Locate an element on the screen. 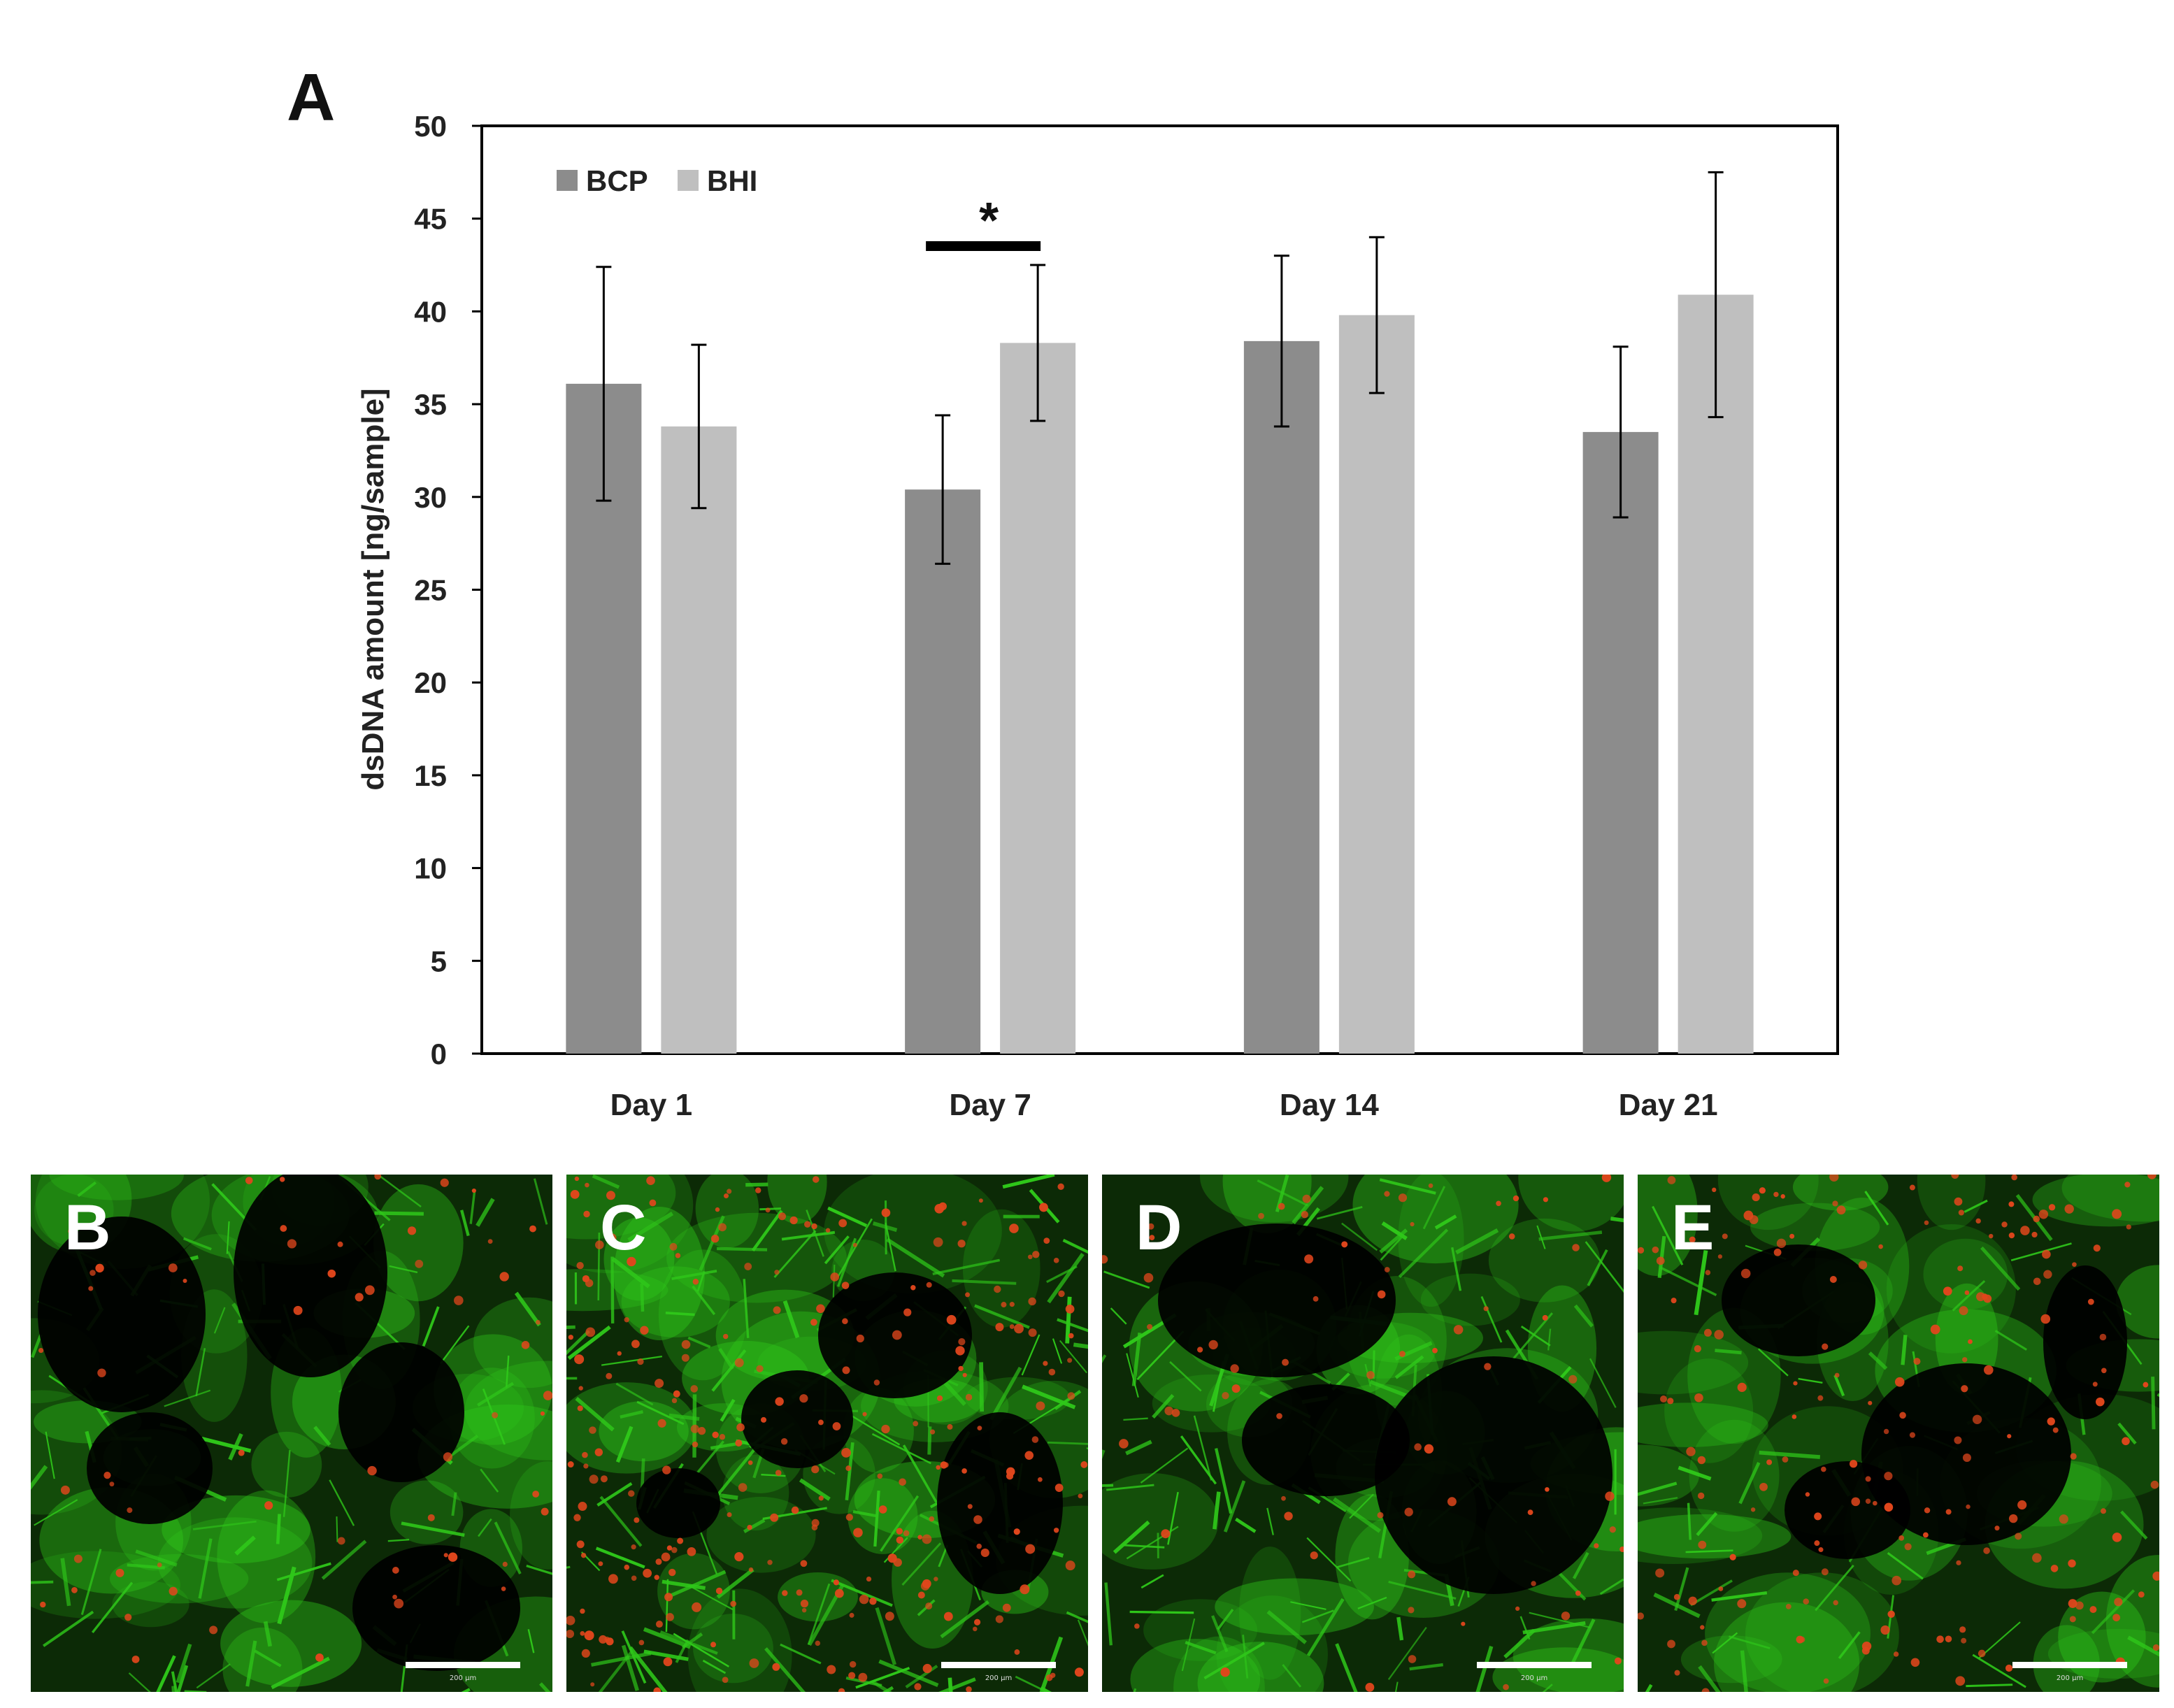  legend-swatch-bhi is located at coordinates (688, 180).